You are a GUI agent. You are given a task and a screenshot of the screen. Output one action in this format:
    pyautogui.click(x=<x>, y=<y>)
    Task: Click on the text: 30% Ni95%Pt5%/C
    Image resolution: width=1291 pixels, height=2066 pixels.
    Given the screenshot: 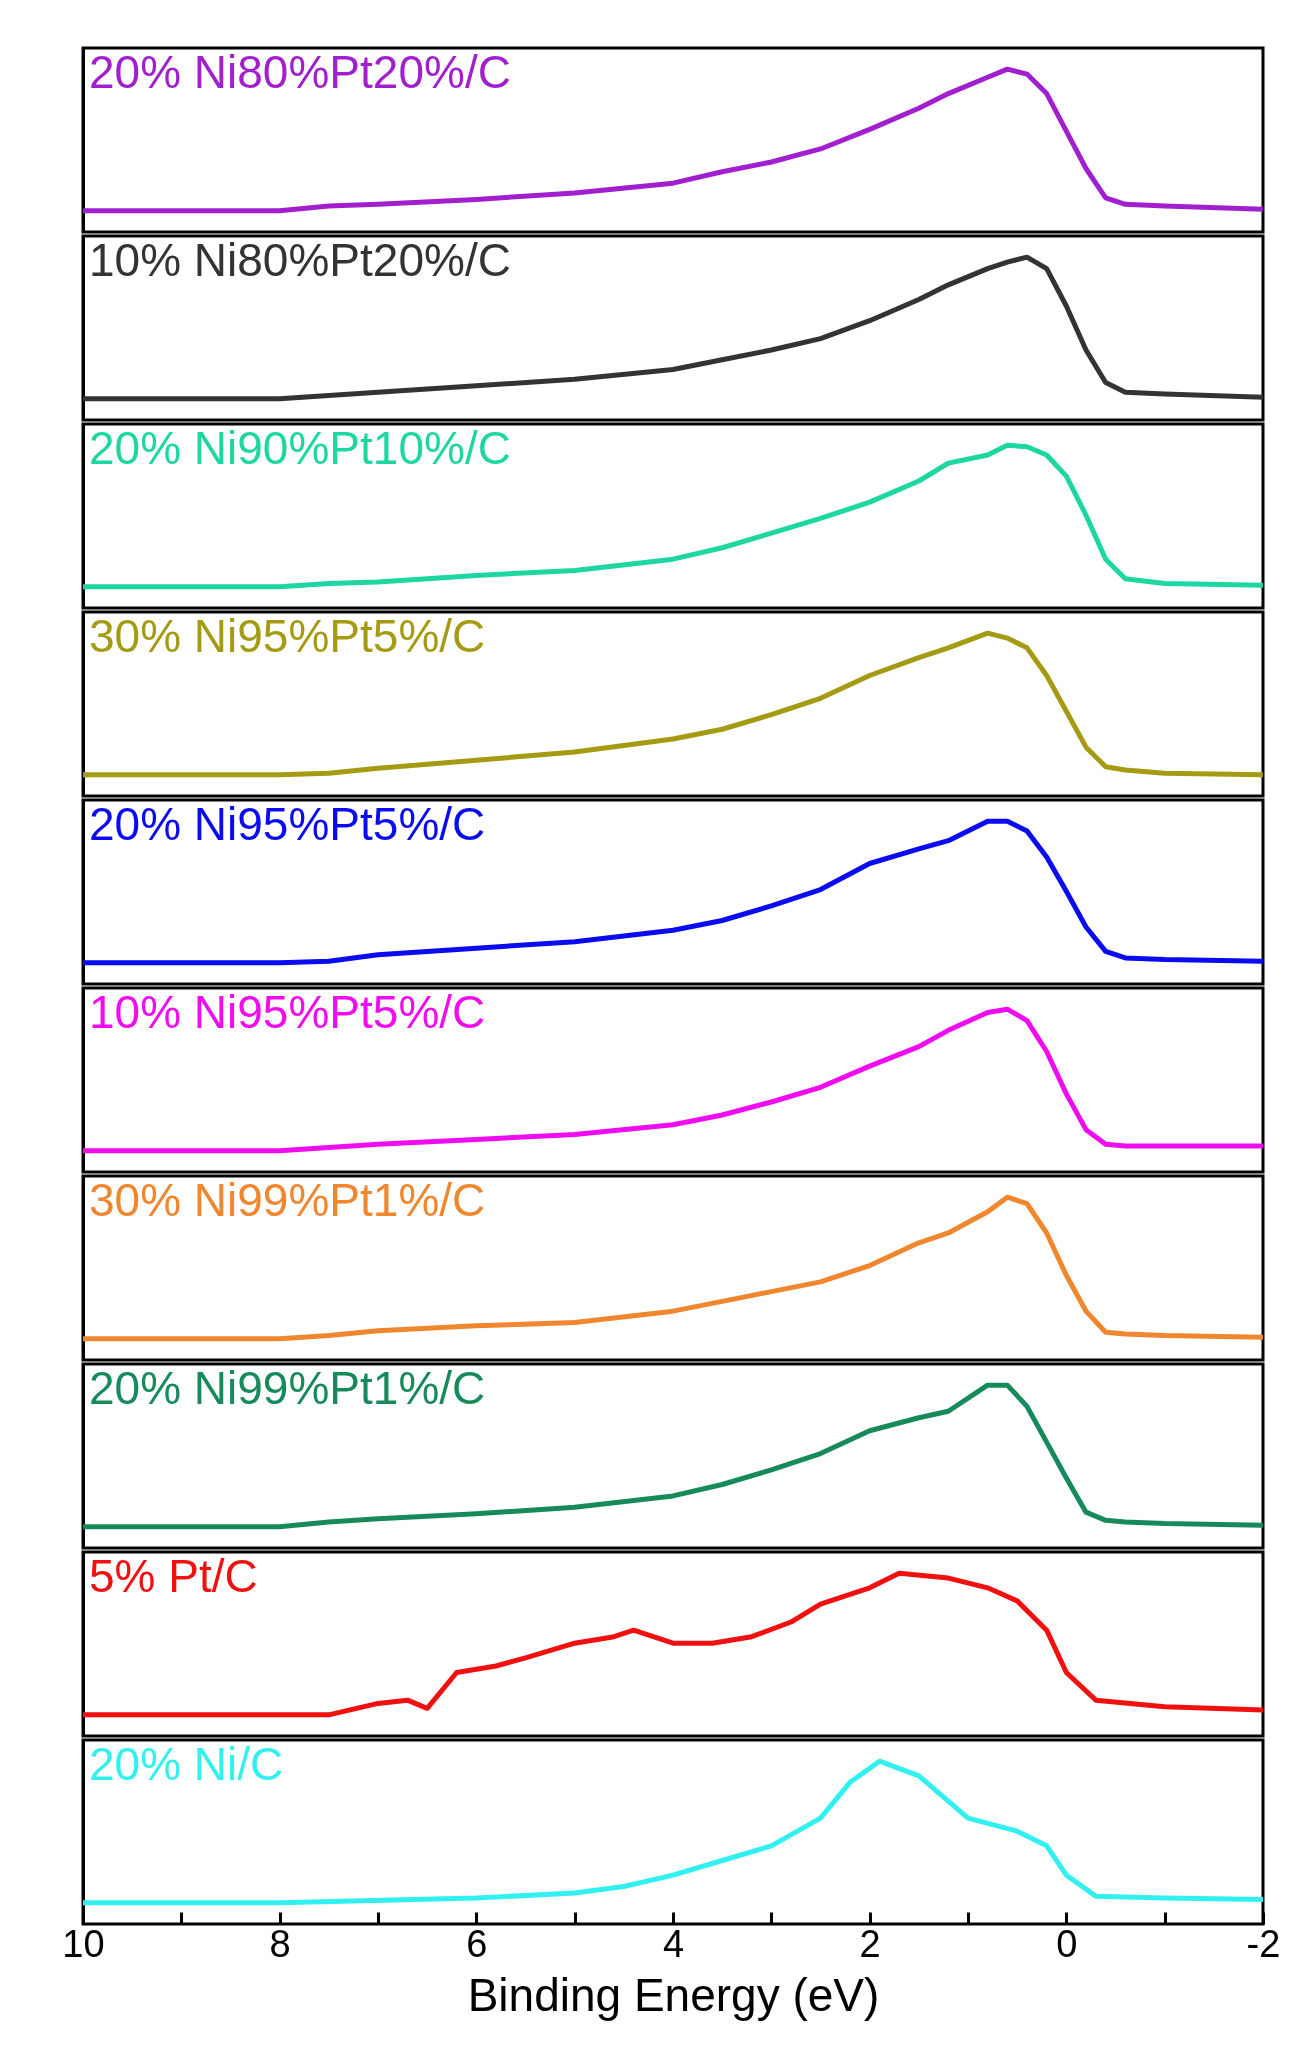 What is the action you would take?
    pyautogui.click(x=287, y=636)
    